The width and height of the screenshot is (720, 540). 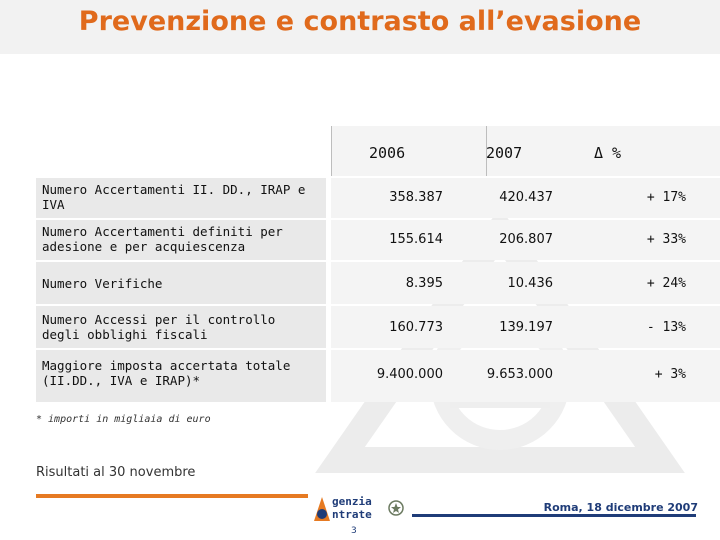 What do you see at coordinates (322, 509) in the screenshot?
I see `logo-mark-icon` at bounding box center [322, 509].